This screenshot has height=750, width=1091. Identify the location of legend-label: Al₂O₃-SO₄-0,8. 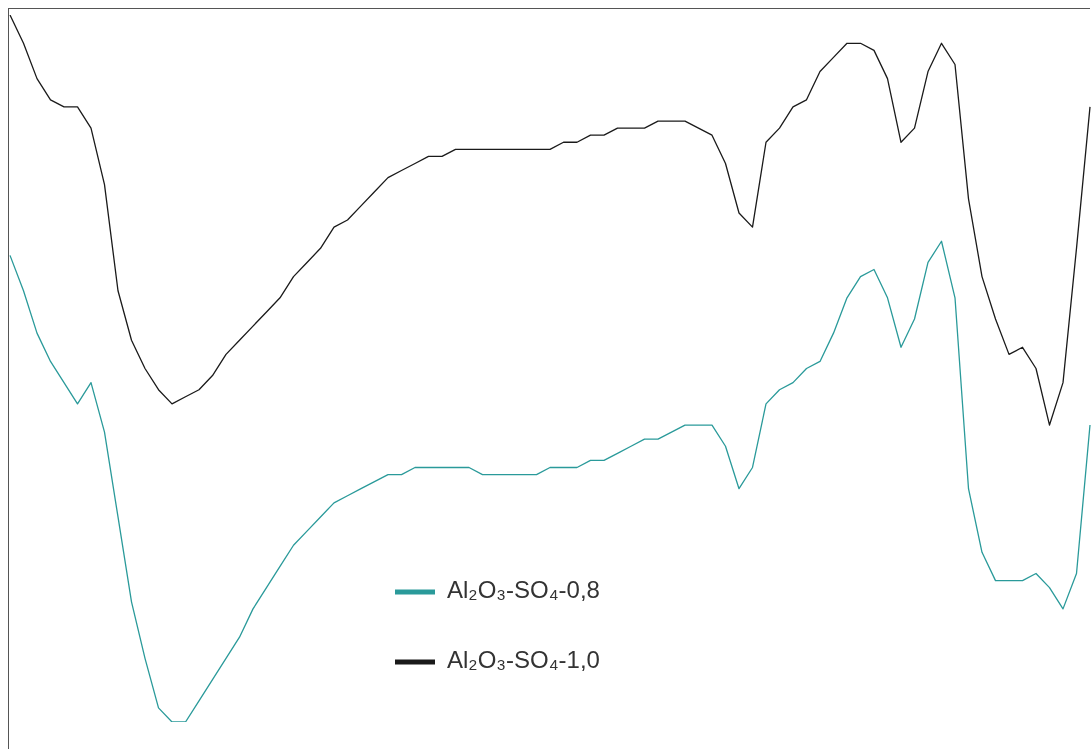
(523, 589).